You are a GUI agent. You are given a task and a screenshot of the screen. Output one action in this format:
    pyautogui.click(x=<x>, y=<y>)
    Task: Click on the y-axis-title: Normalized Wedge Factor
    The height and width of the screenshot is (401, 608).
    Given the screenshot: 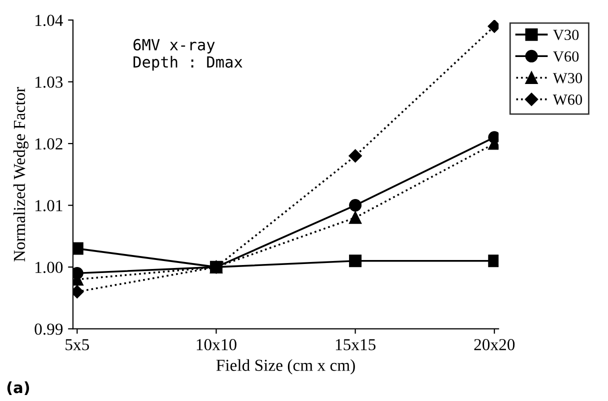 What is the action you would take?
    pyautogui.click(x=21, y=174)
    